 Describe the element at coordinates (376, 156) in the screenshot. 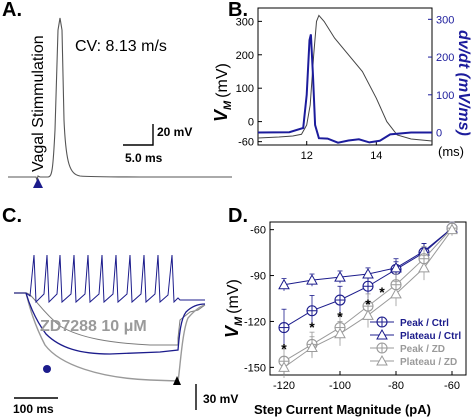

I see `panel-b-xtick-label: 14` at that location.